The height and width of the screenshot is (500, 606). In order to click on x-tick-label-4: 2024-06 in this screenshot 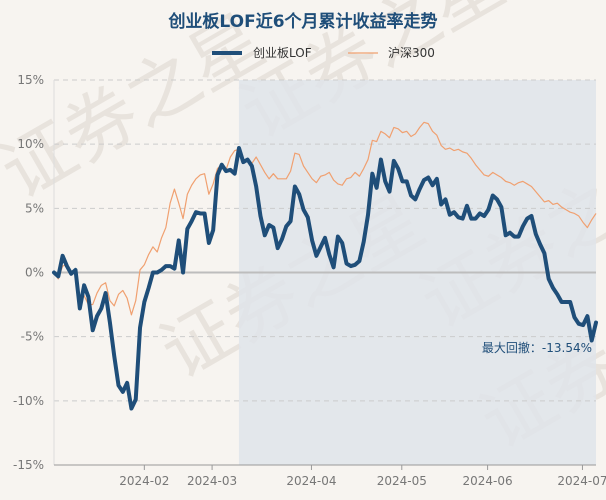, I will do `click(488, 481)`.